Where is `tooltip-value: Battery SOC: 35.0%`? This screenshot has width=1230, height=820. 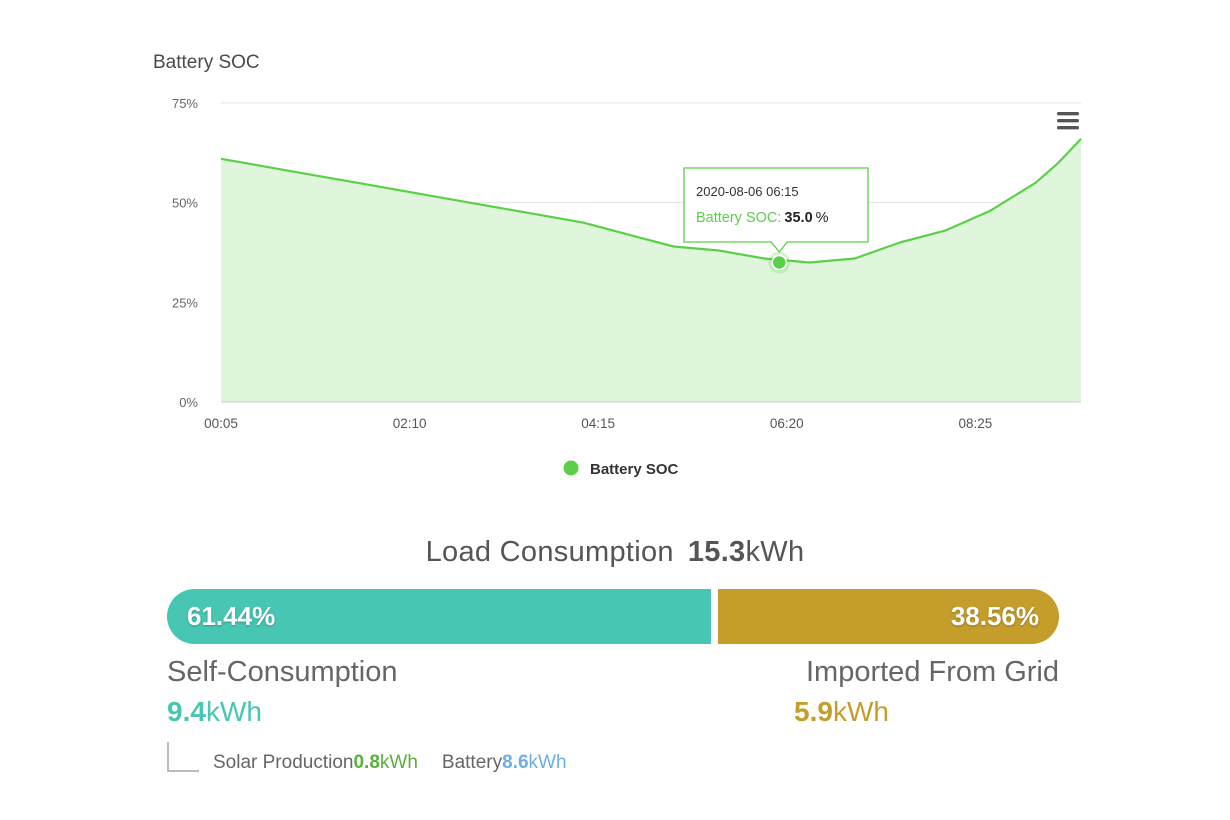
tooltip-value: Battery SOC: 35.0% is located at coordinates (762, 218).